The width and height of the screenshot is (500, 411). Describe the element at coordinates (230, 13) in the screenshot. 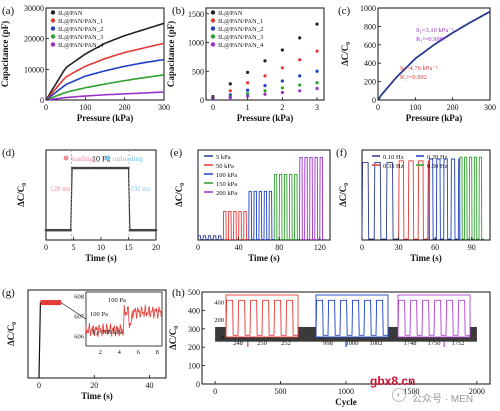

I see `legend-label: IL@PAN` at that location.